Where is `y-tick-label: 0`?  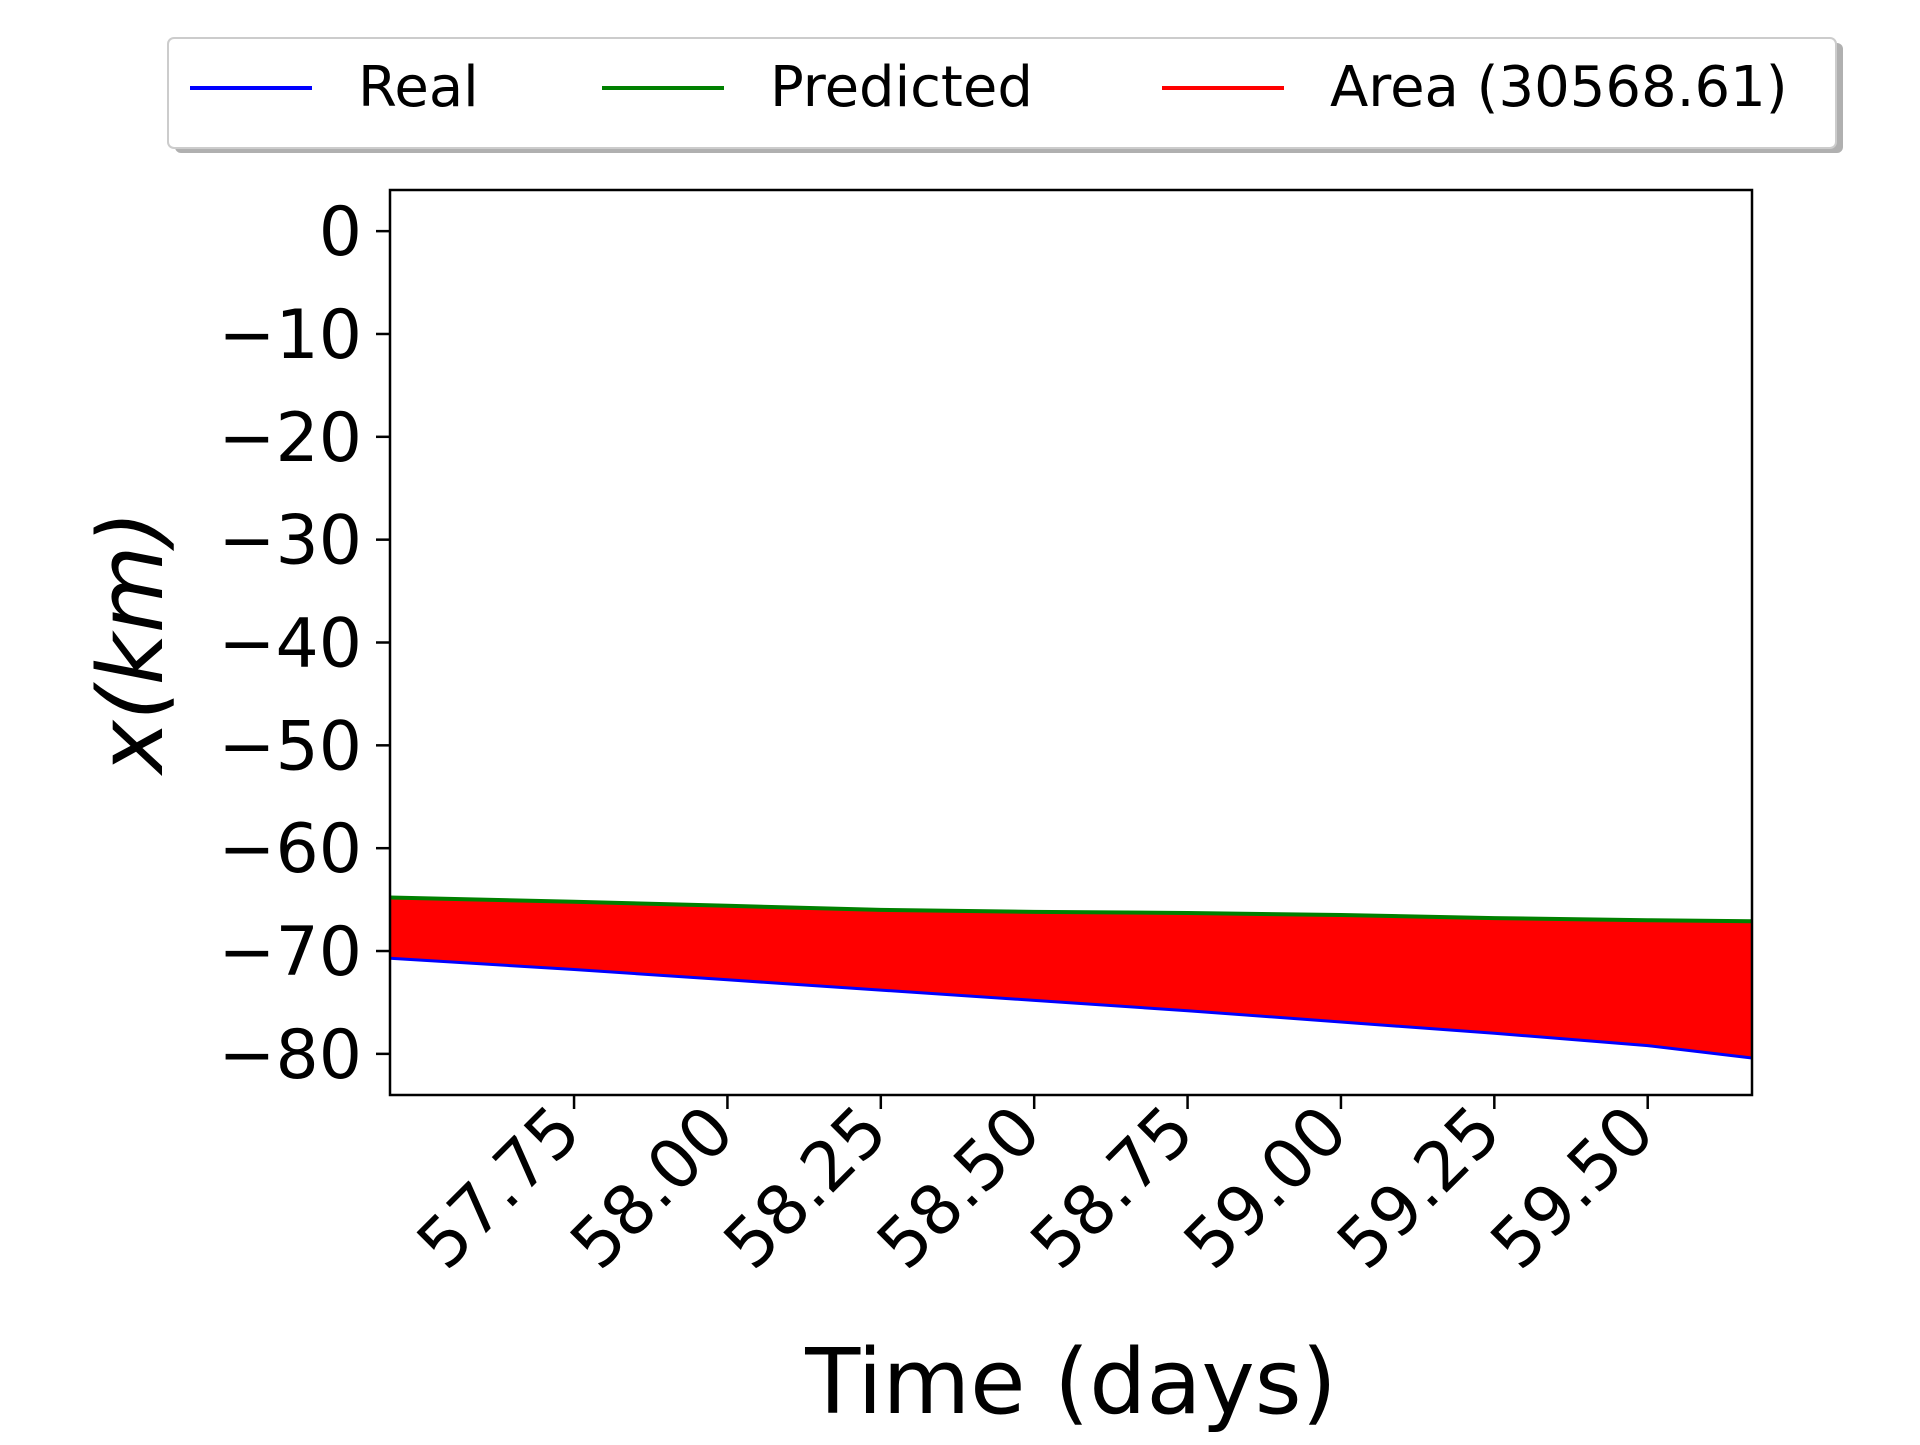 y-tick-label: 0 is located at coordinates (340, 232).